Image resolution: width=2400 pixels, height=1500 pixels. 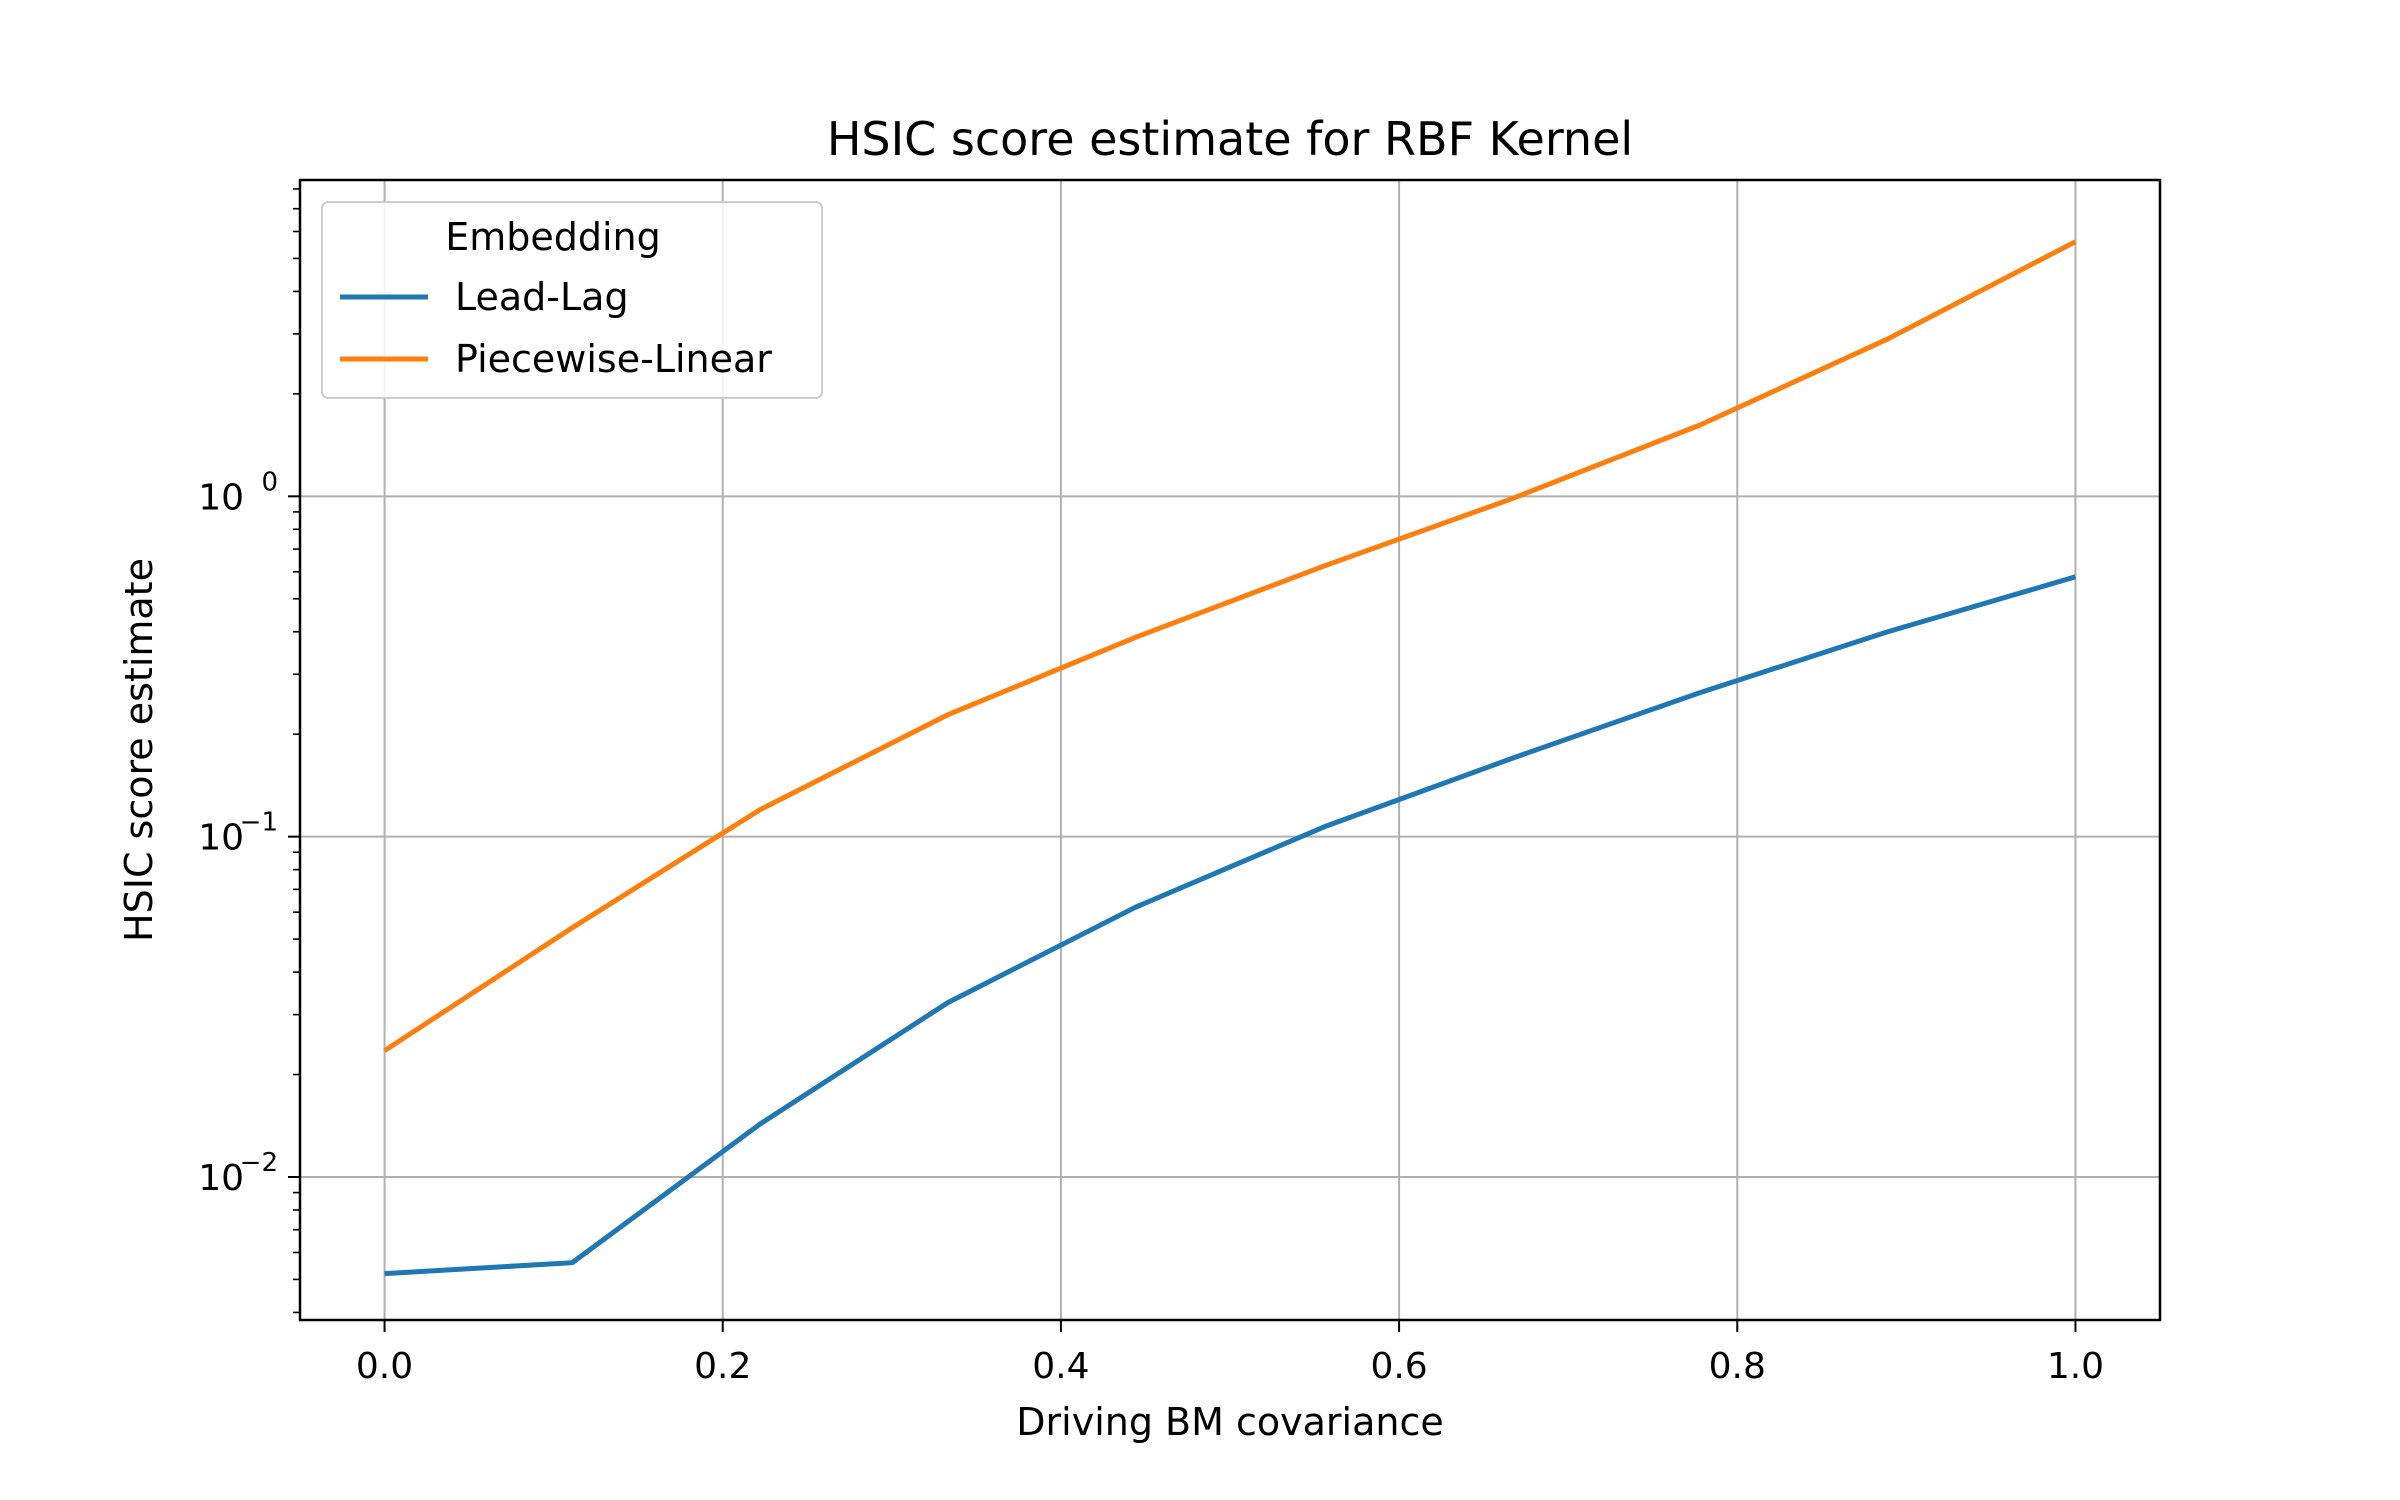 I want to click on x-tick-label: 0.8, so click(x=1737, y=1366).